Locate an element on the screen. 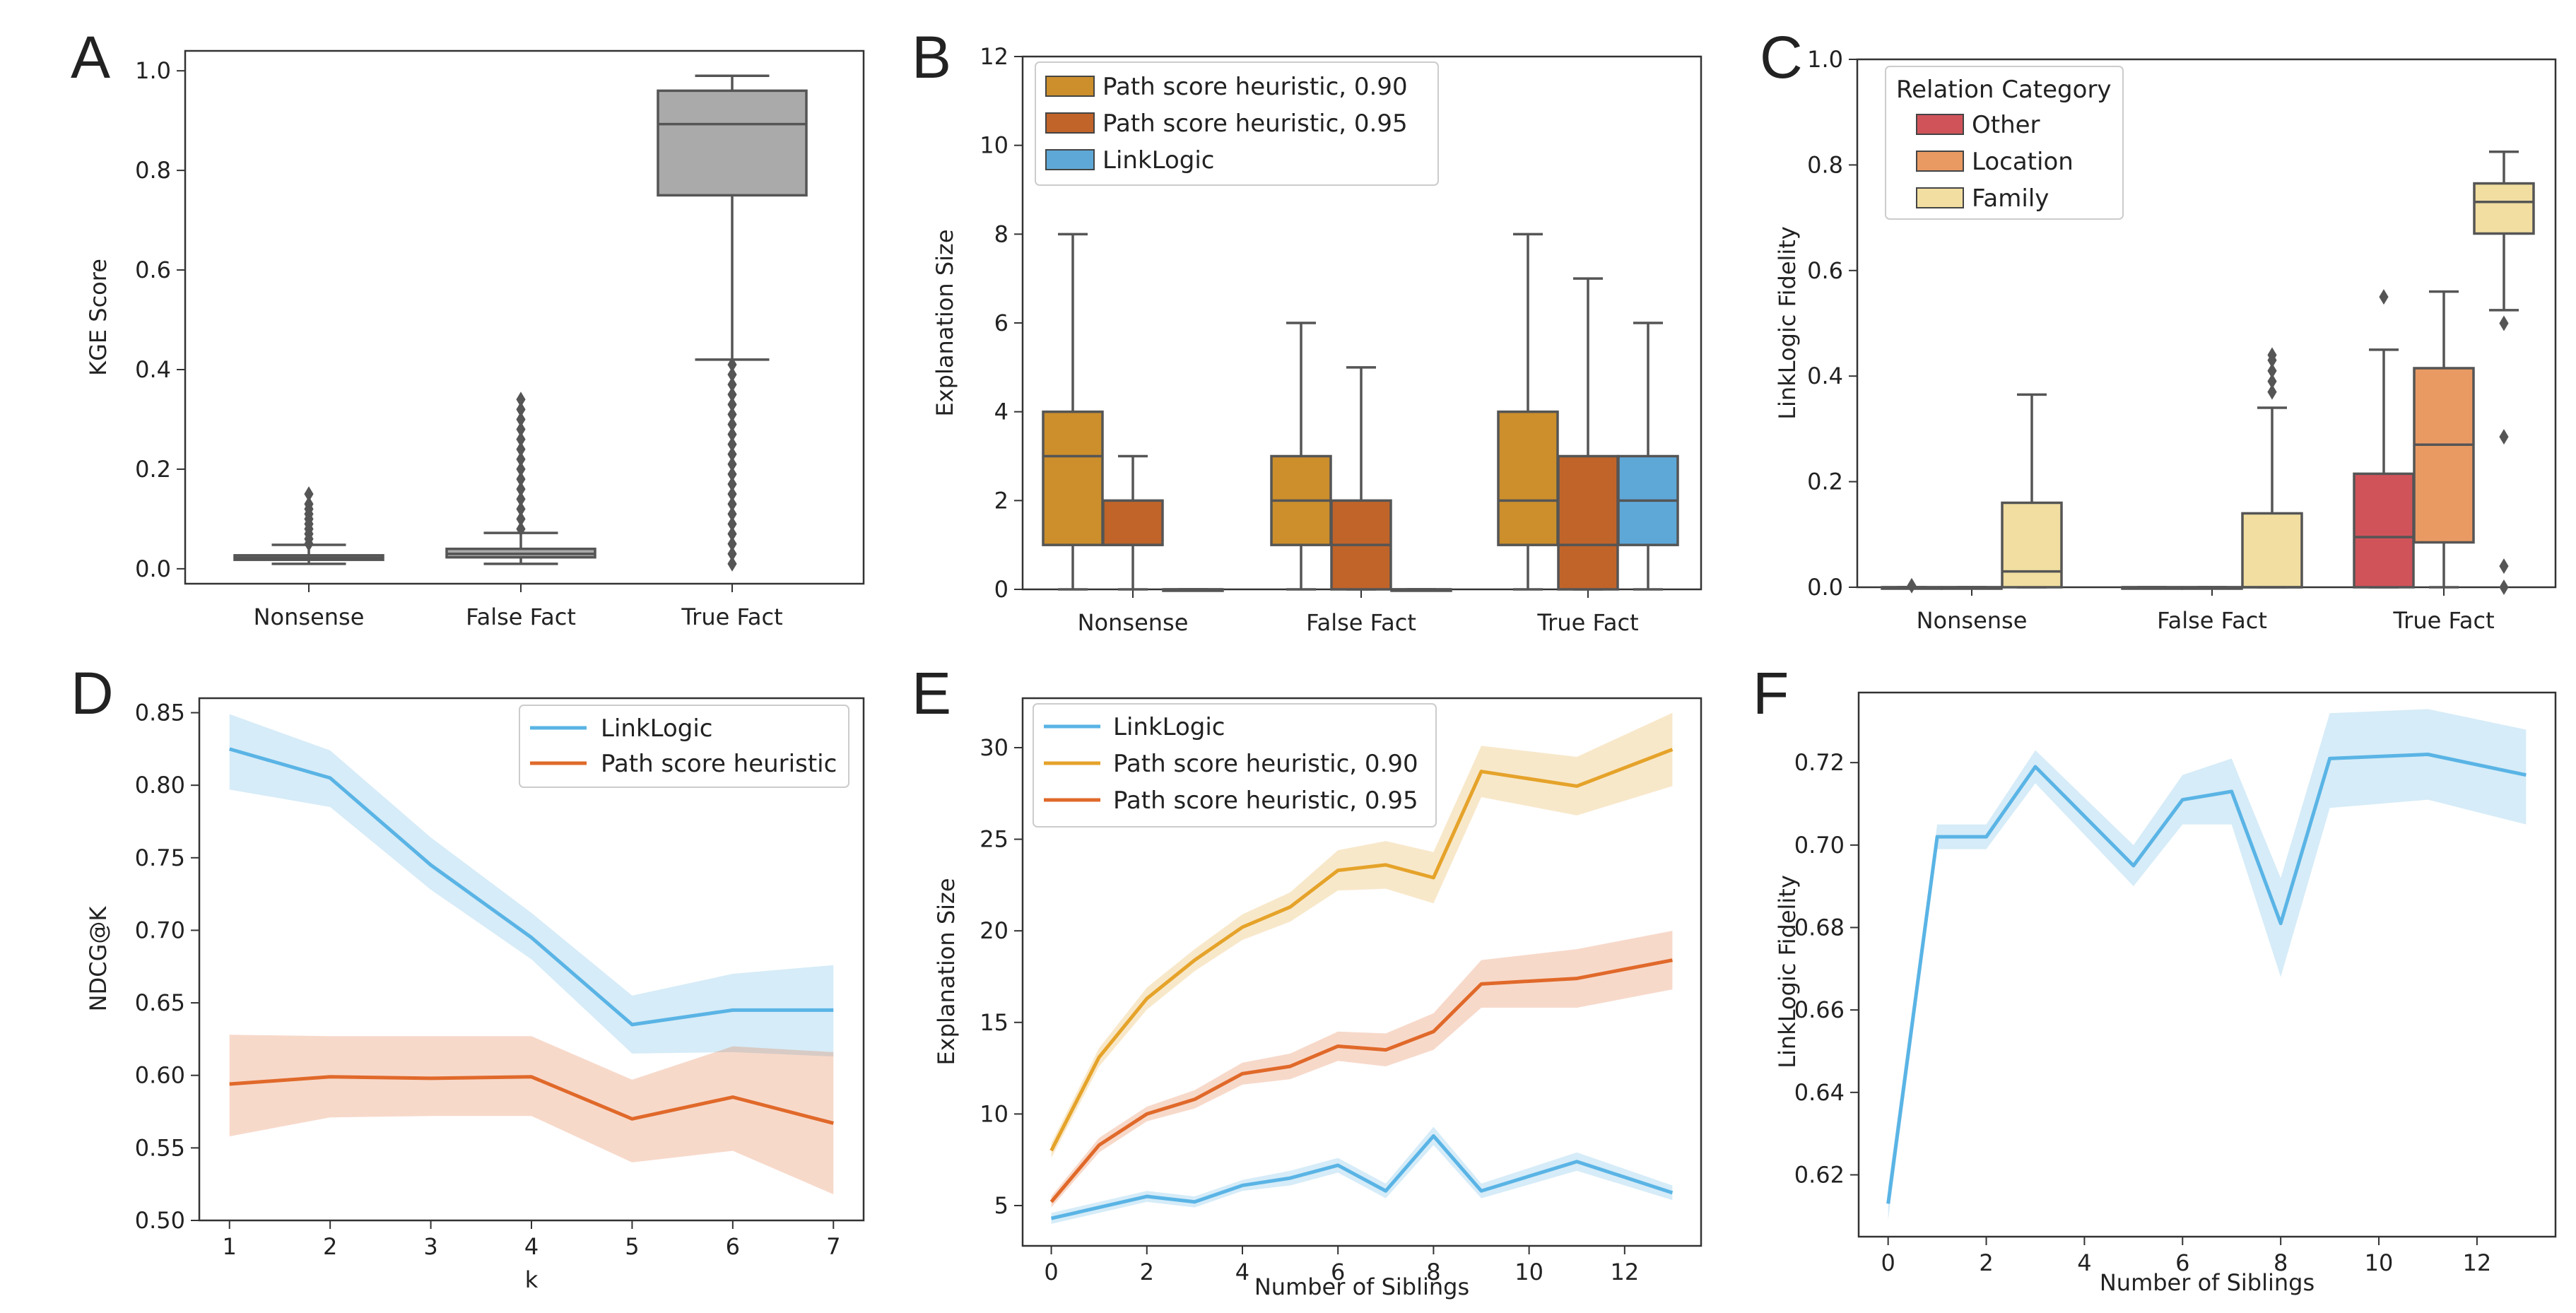 Image resolution: width=2576 pixels, height=1313 pixels. ytick-label: 2 is located at coordinates (1001, 500).